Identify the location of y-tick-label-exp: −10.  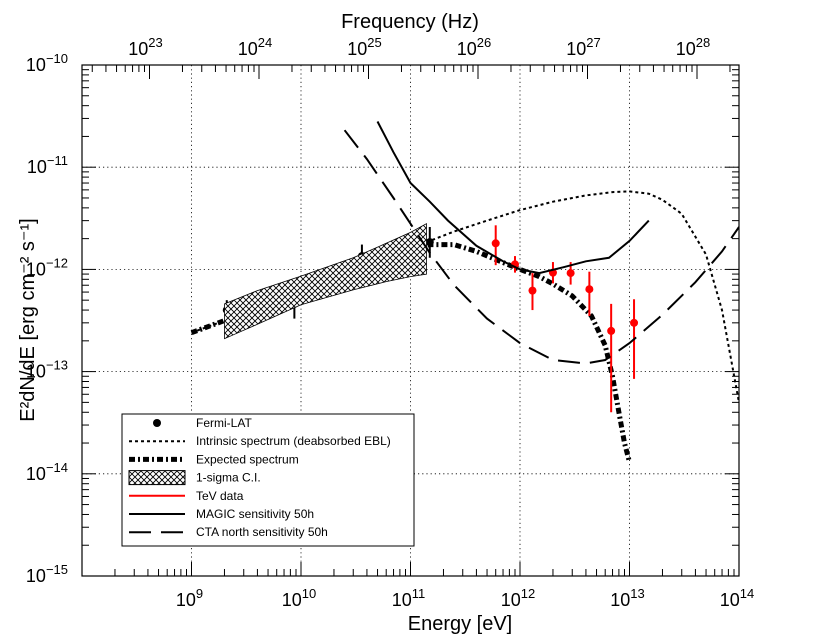
(57, 58).